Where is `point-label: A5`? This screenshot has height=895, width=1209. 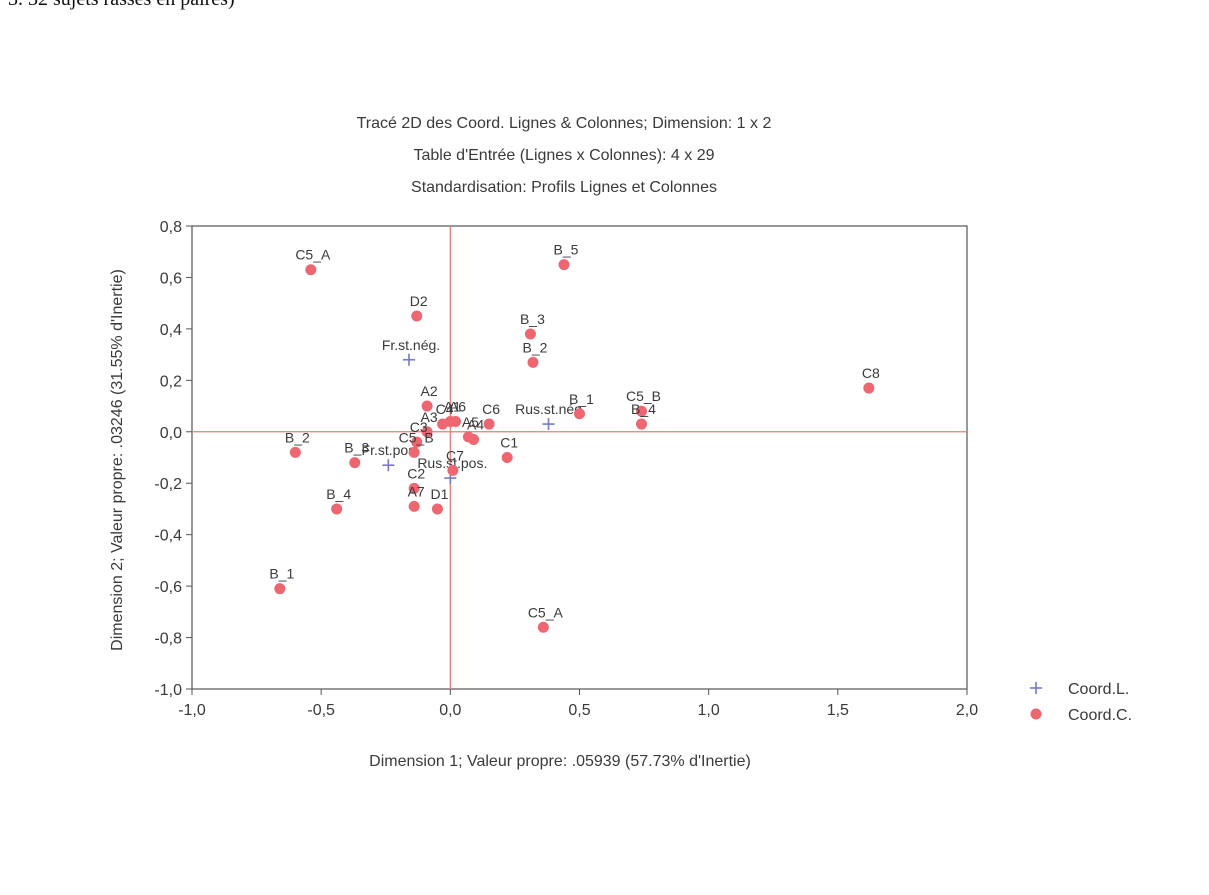 point-label: A5 is located at coordinates (470, 422).